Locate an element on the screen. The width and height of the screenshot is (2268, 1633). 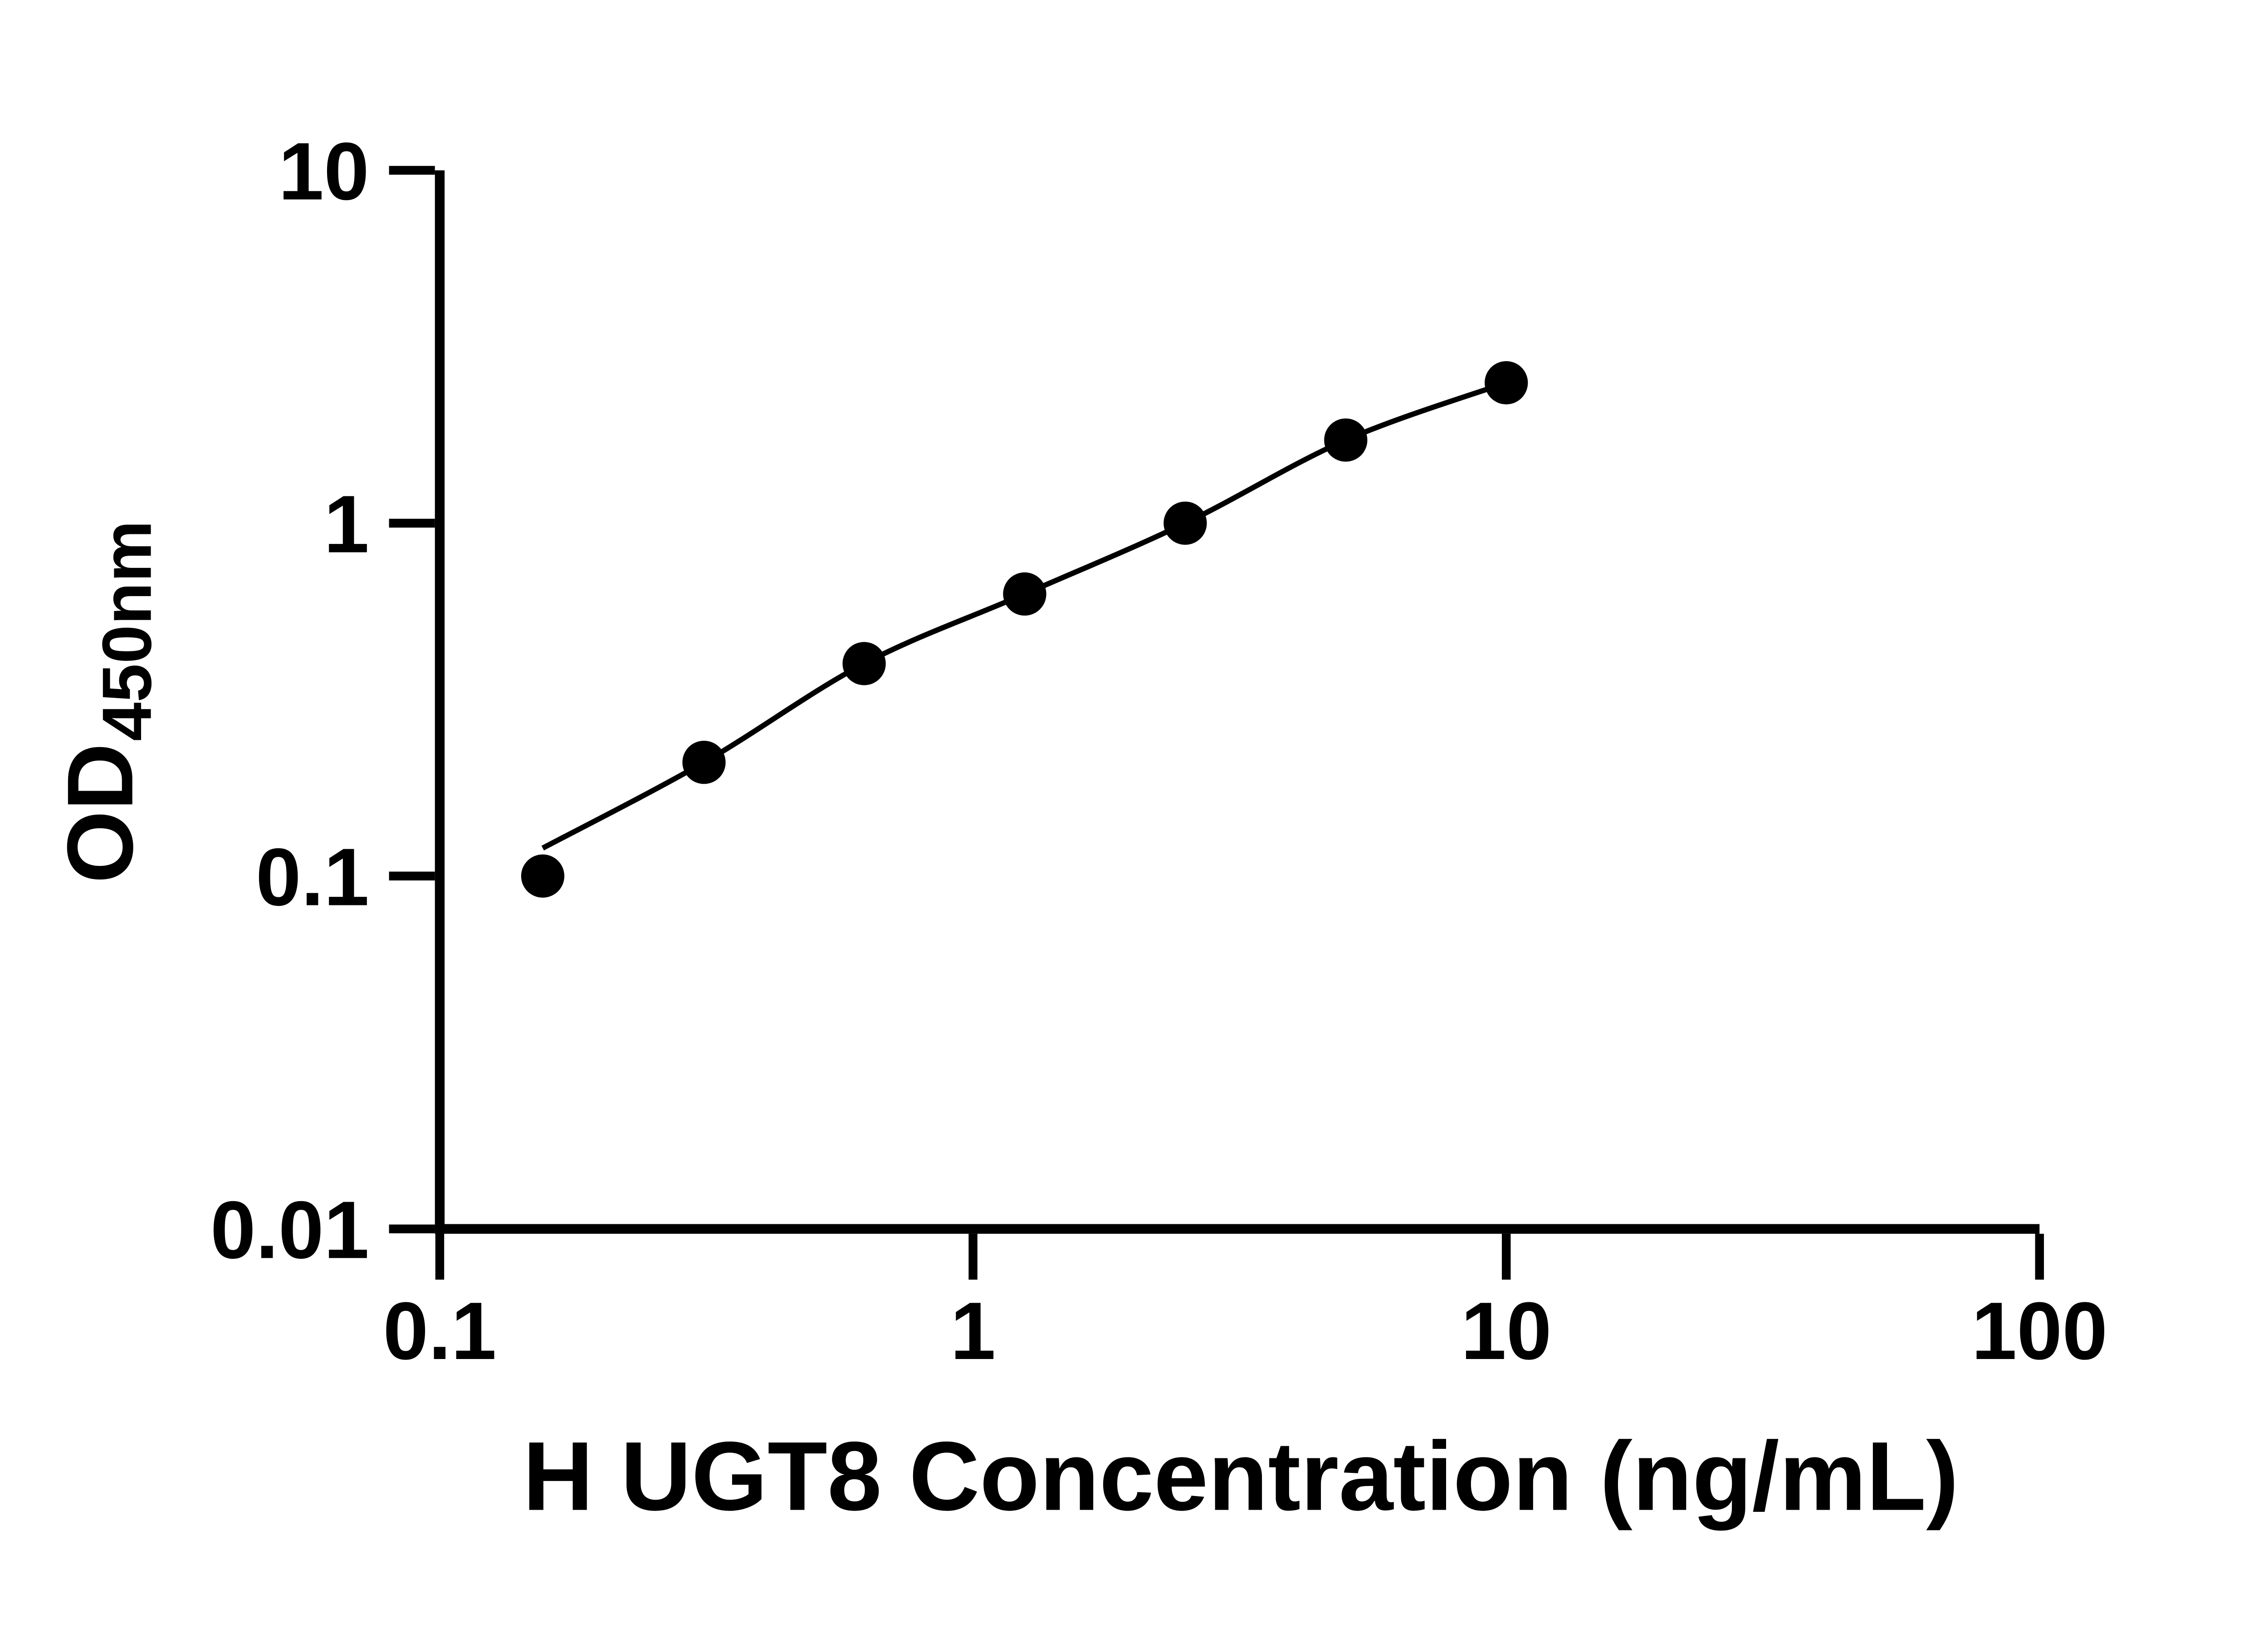
x-tick-label: 100 is located at coordinates (2039, 1331).